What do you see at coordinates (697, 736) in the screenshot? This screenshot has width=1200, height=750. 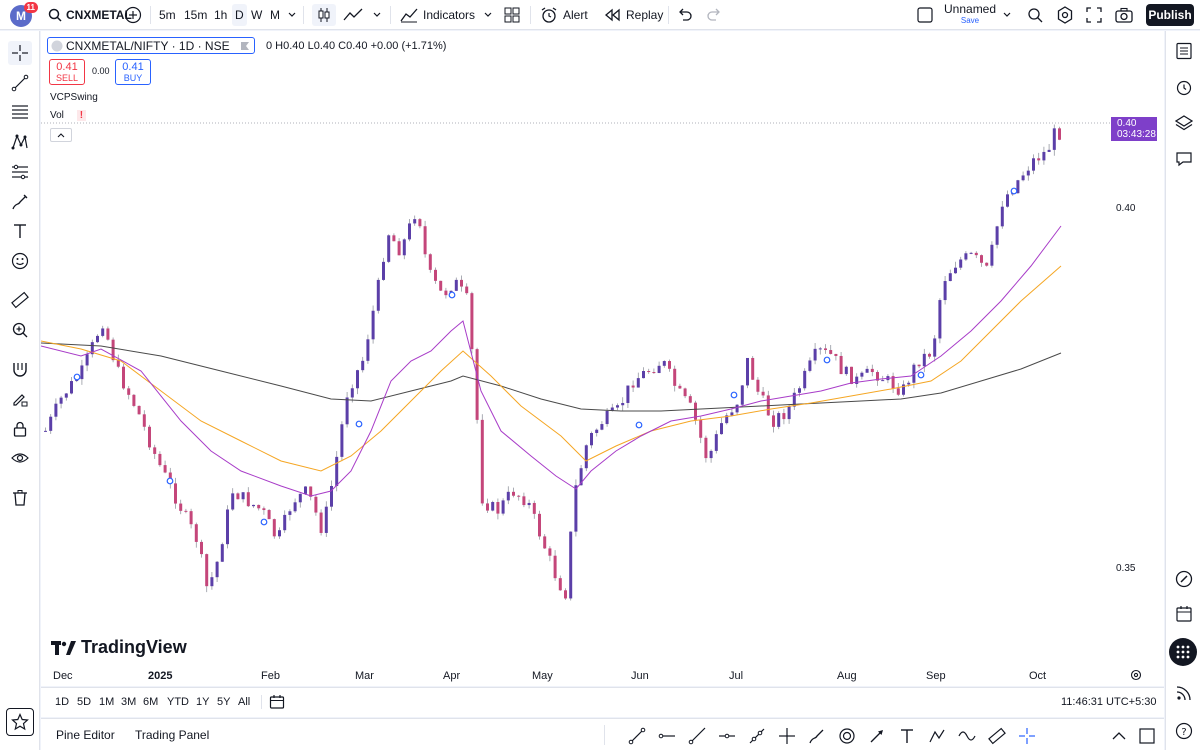 I see `ray-icon` at bounding box center [697, 736].